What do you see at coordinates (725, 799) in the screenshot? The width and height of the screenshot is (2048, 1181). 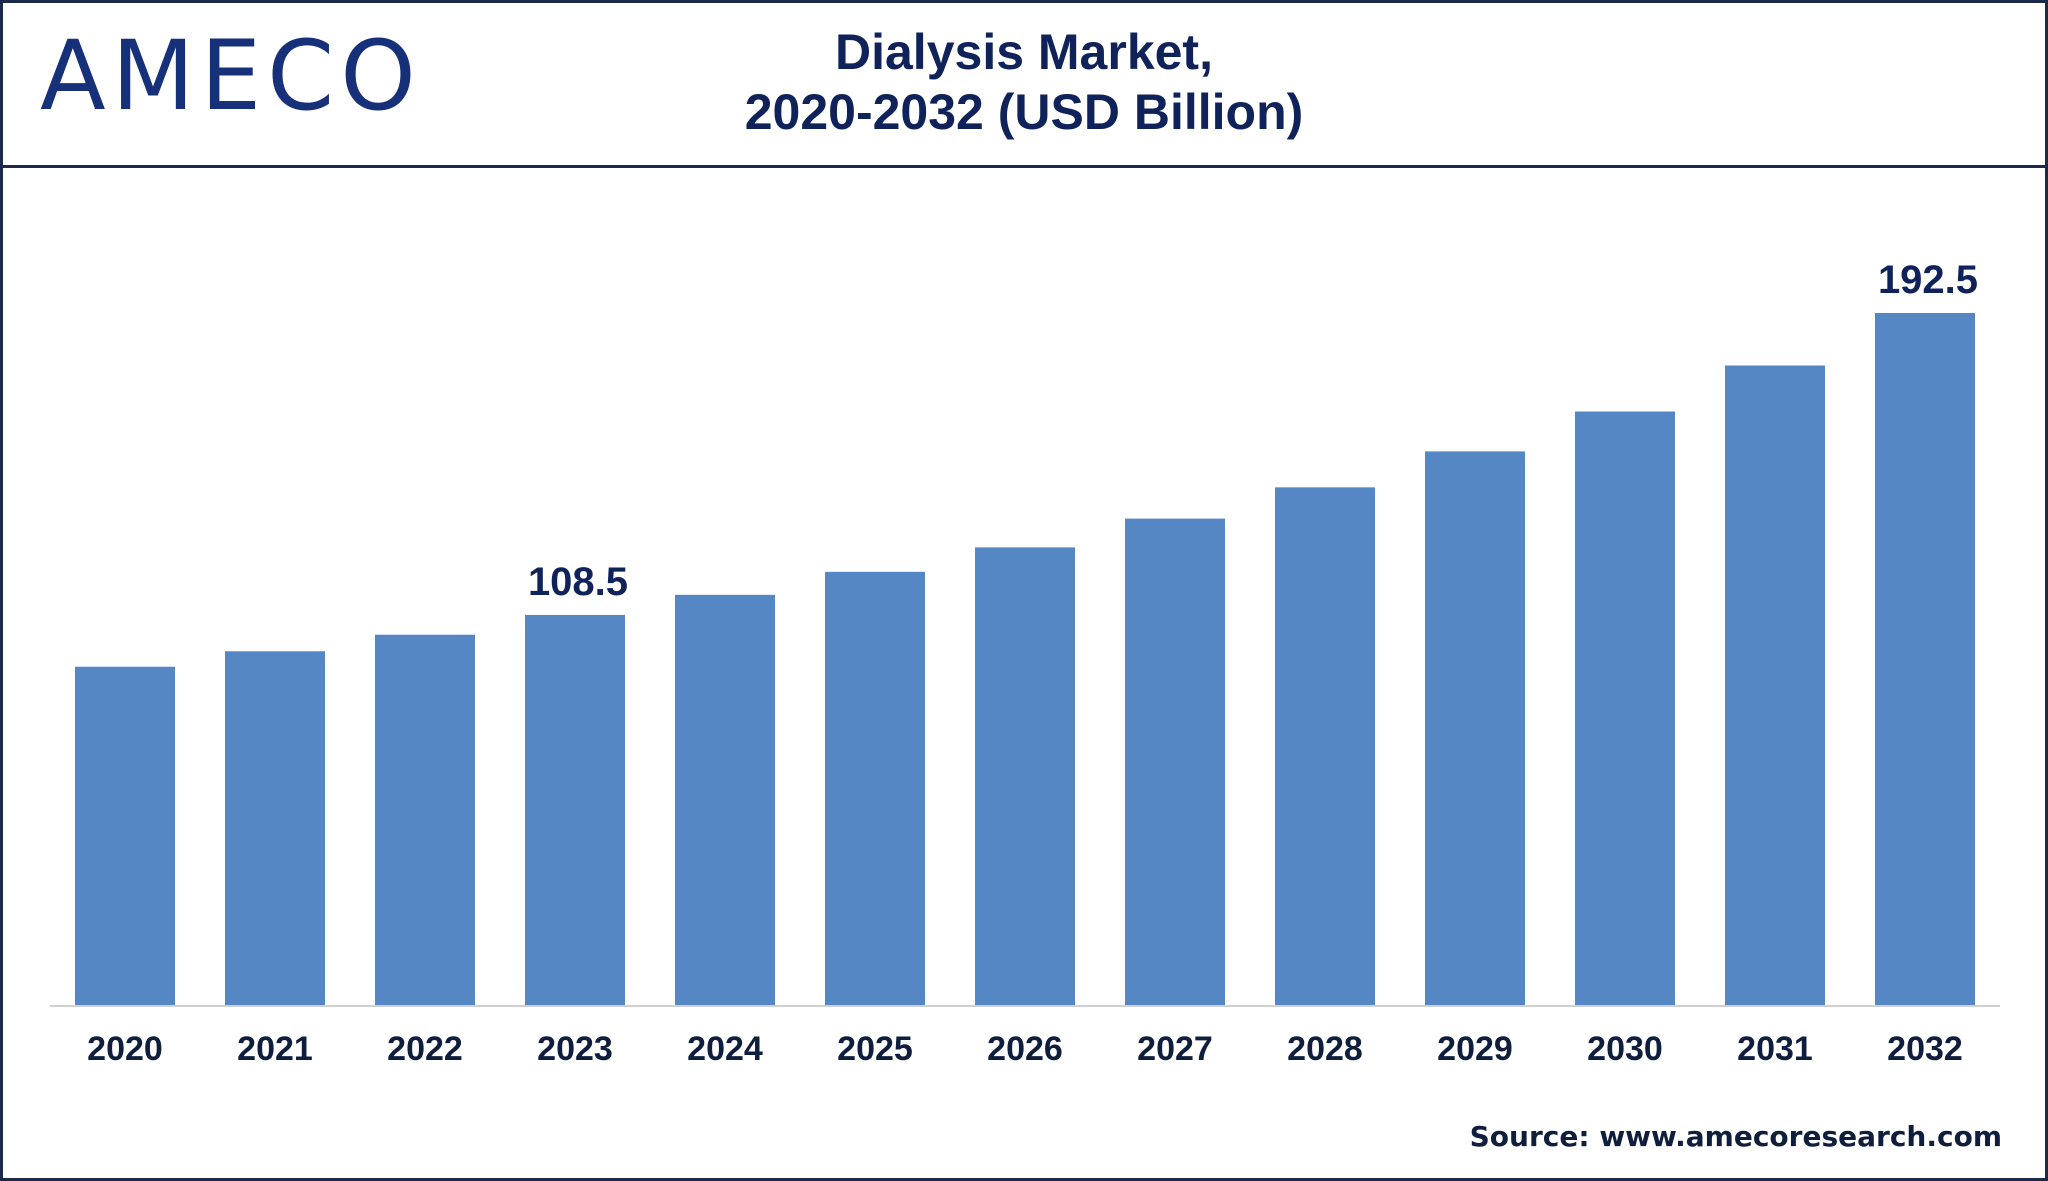 I see `bar-2024` at bounding box center [725, 799].